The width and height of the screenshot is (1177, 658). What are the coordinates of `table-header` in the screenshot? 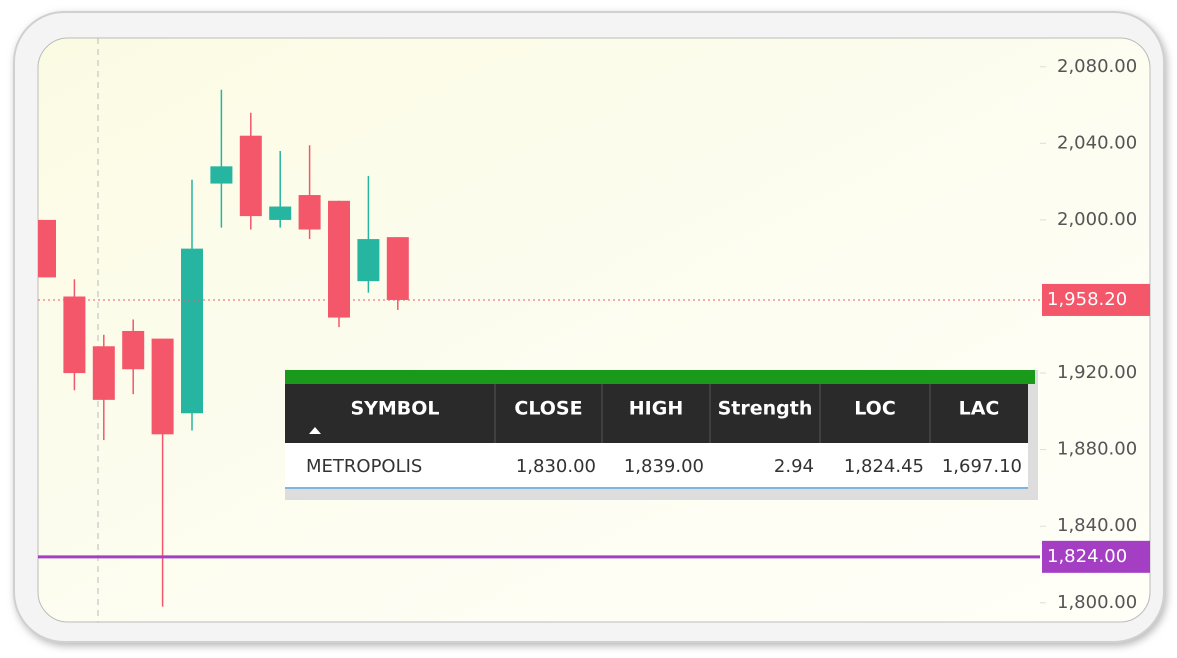 It's located at (656, 413).